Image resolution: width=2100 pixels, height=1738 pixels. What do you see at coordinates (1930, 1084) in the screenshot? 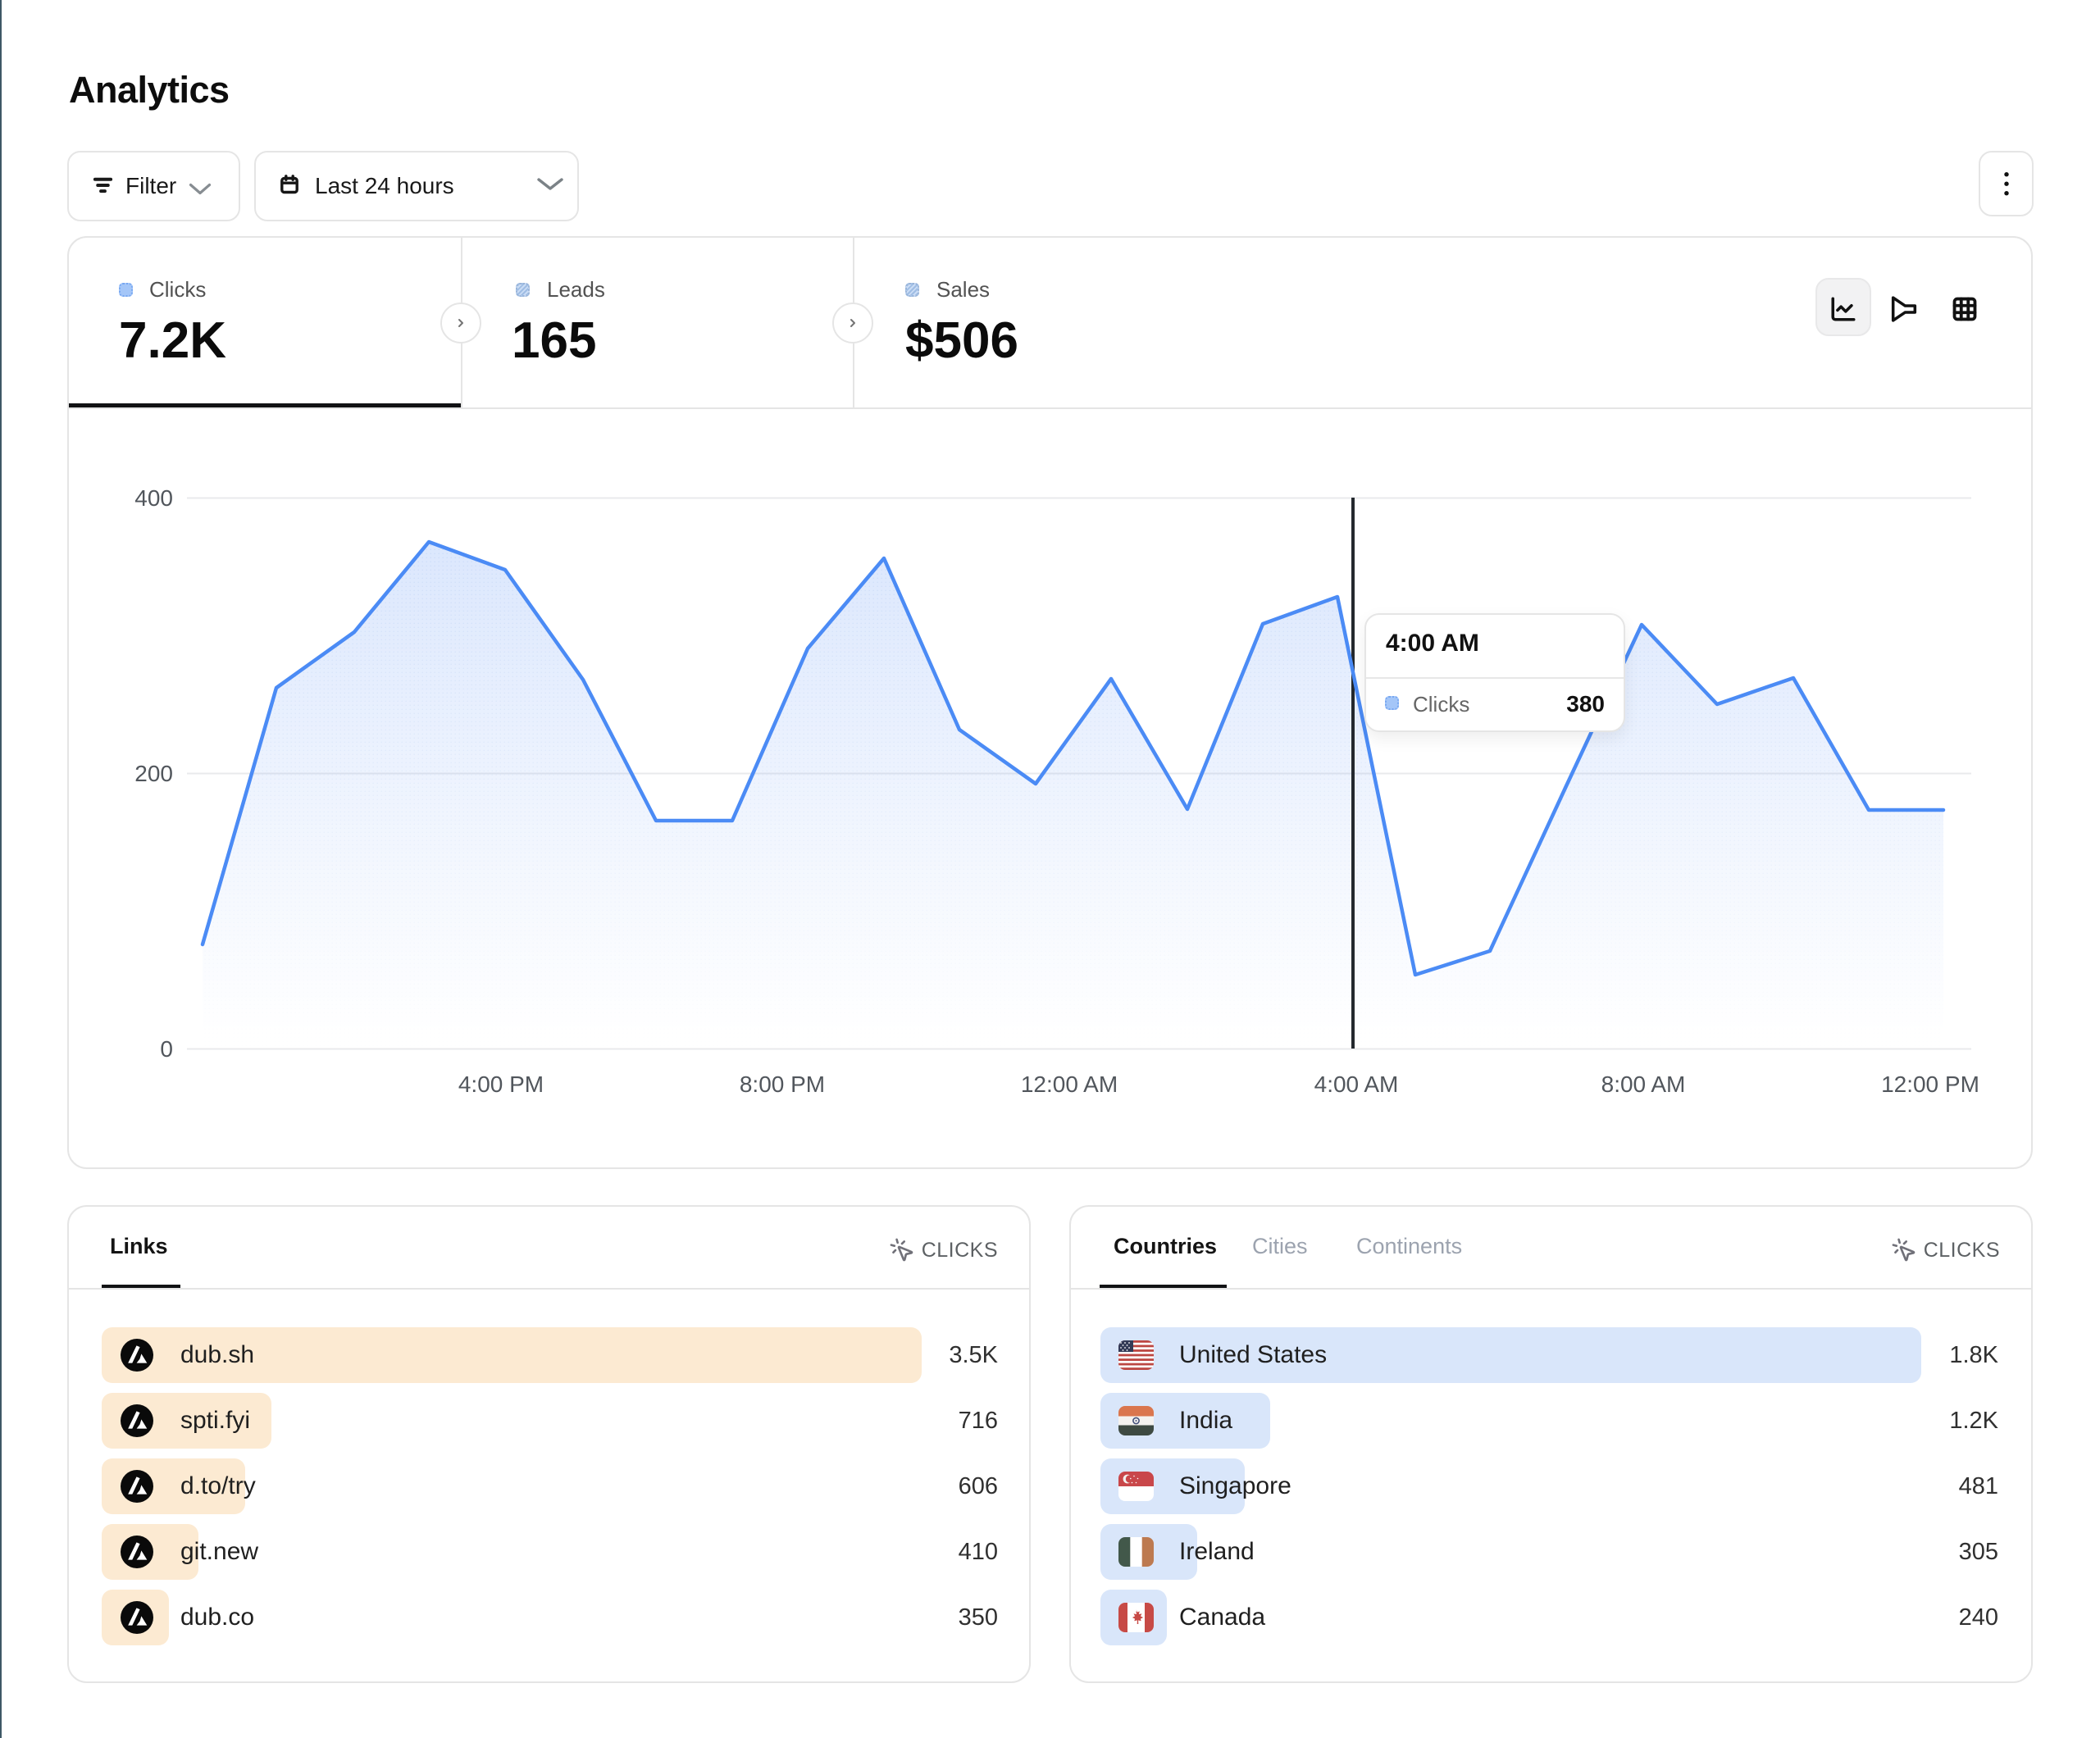
I see `svg-text: 12:00 PM` at bounding box center [1930, 1084].